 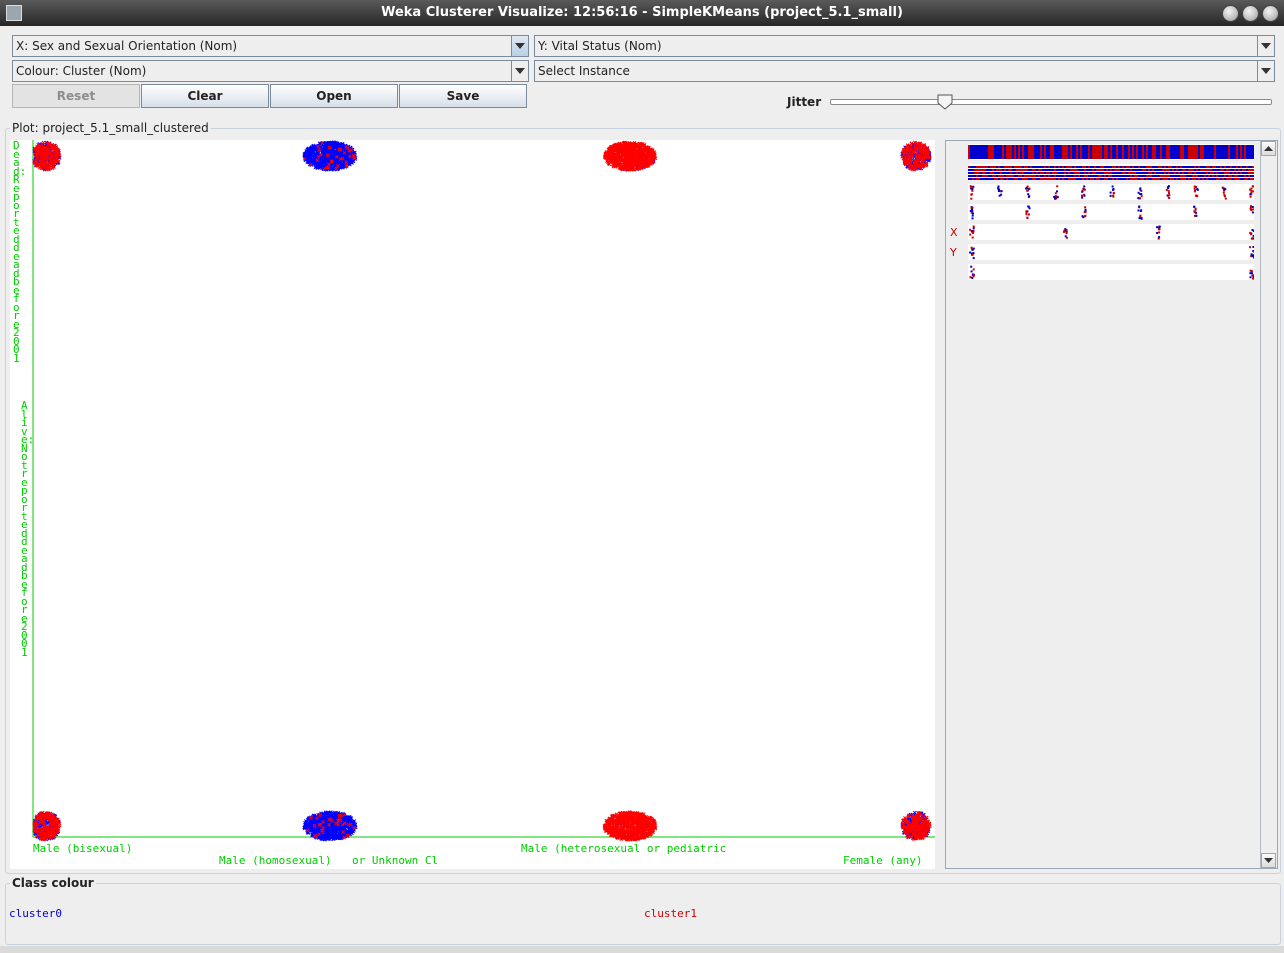 What do you see at coordinates (1268, 148) in the screenshot?
I see `scroll-up-button` at bounding box center [1268, 148].